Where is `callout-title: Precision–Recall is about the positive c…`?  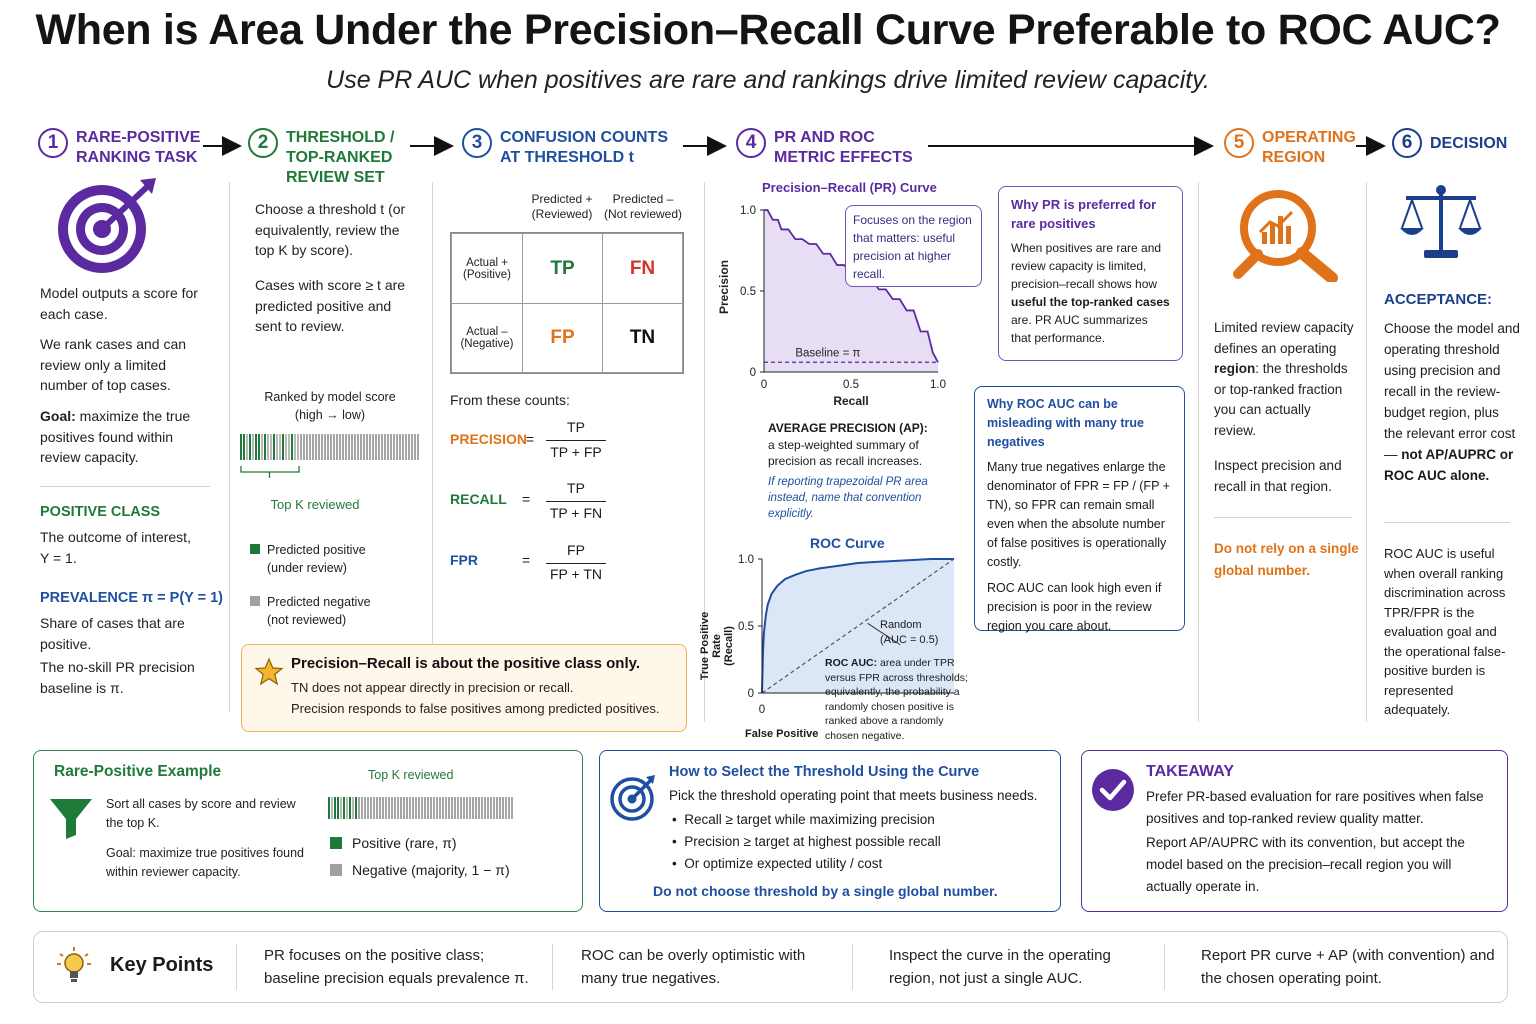
callout-title: Precision–Recall is about the positive c… is located at coordinates (466, 663).